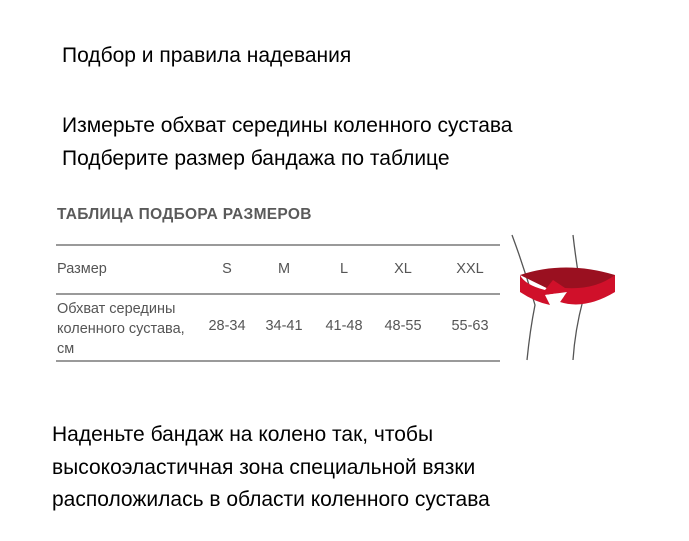 This screenshot has height=541, width=689. I want to click on bottom-text-1: Наденьте бандаж на колено так, чтобы, so click(243, 434).